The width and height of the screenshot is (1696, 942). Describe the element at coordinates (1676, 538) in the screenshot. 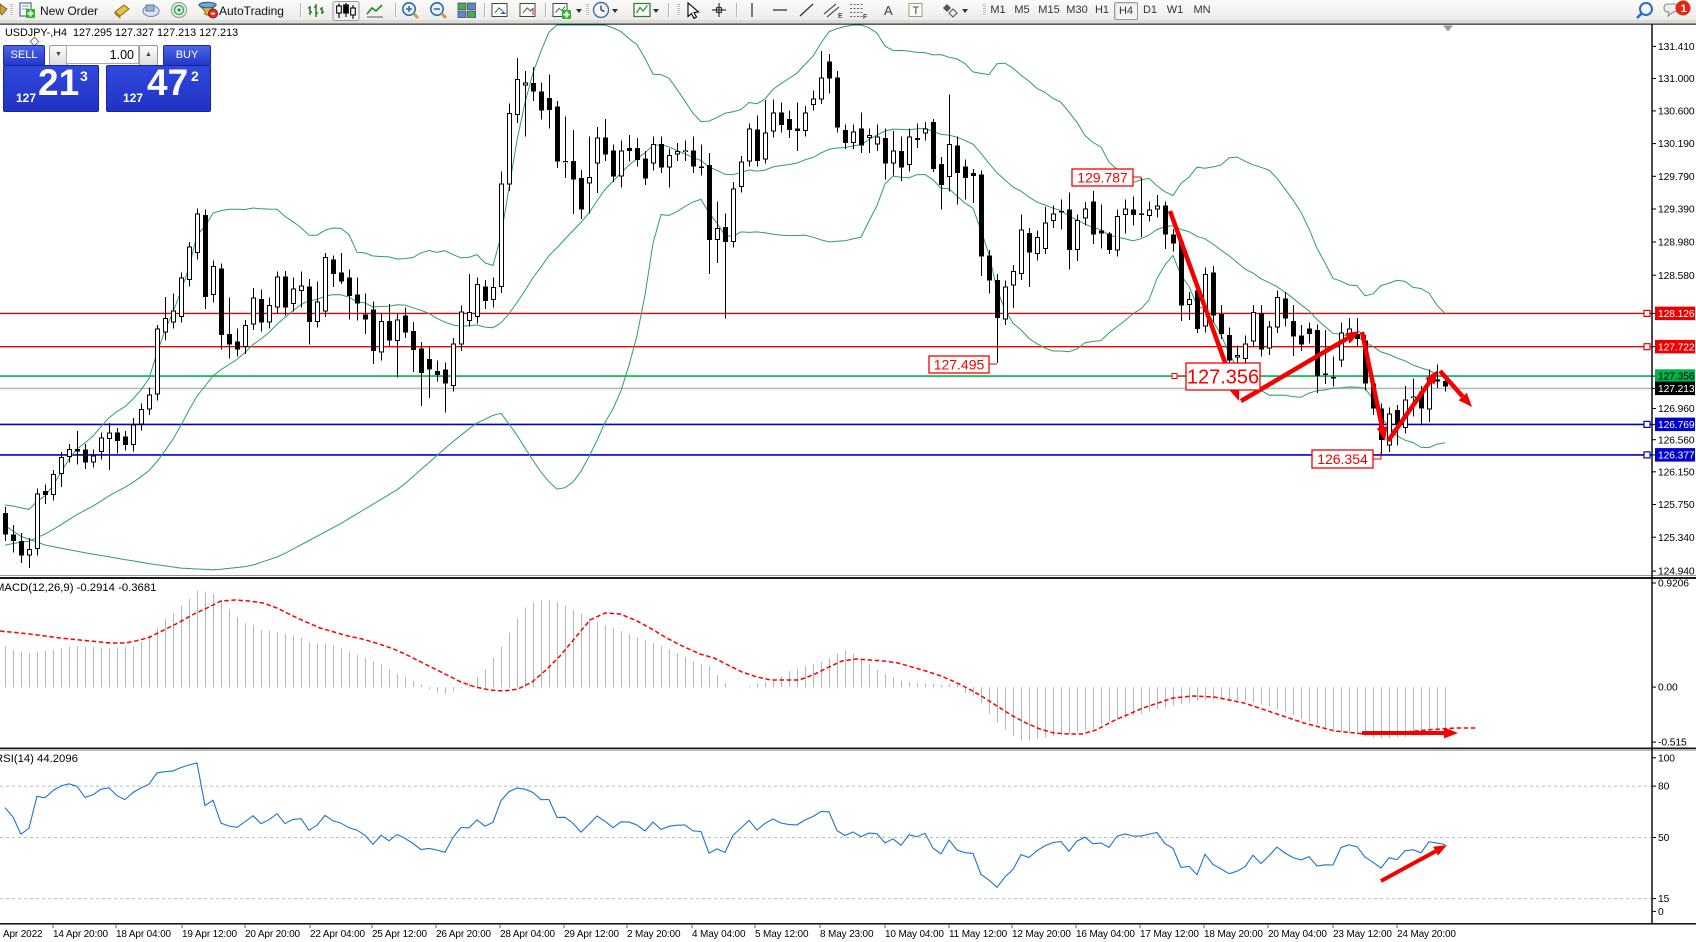

I see `svg-text: 125.340` at that location.